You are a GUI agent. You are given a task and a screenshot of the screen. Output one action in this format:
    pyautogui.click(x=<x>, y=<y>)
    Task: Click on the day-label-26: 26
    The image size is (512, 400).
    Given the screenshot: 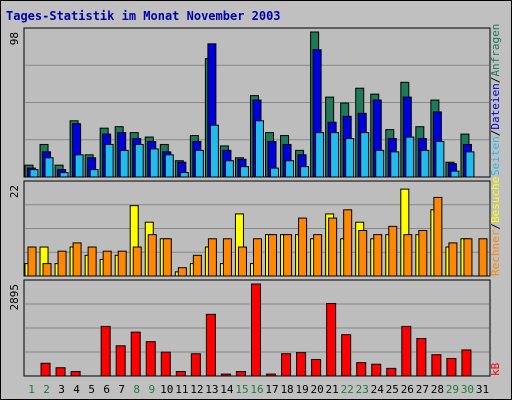 What is the action you would take?
    pyautogui.click(x=407, y=389)
    